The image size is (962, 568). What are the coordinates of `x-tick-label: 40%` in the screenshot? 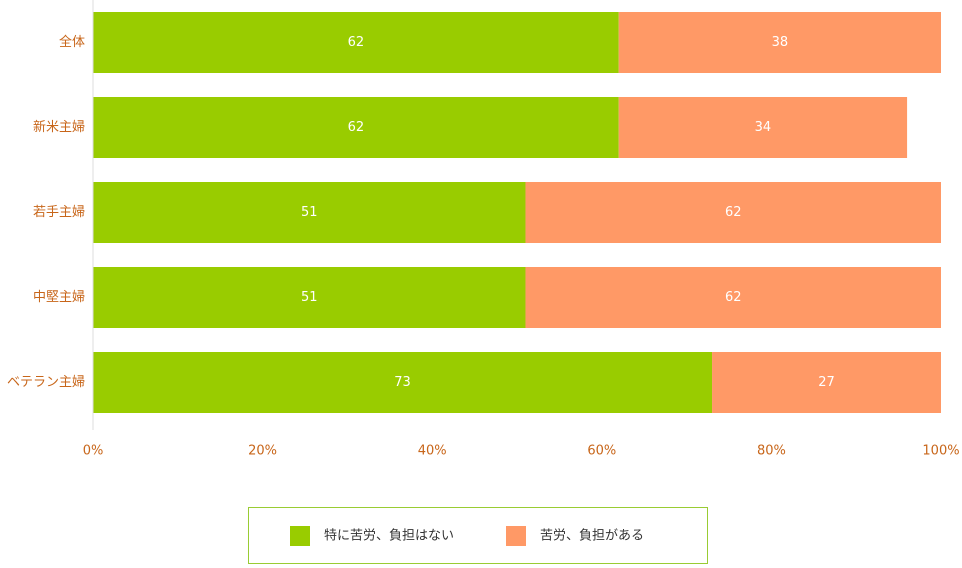 It's located at (432, 451).